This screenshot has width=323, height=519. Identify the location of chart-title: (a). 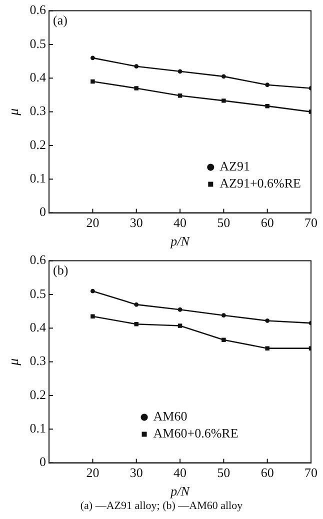
(60, 20).